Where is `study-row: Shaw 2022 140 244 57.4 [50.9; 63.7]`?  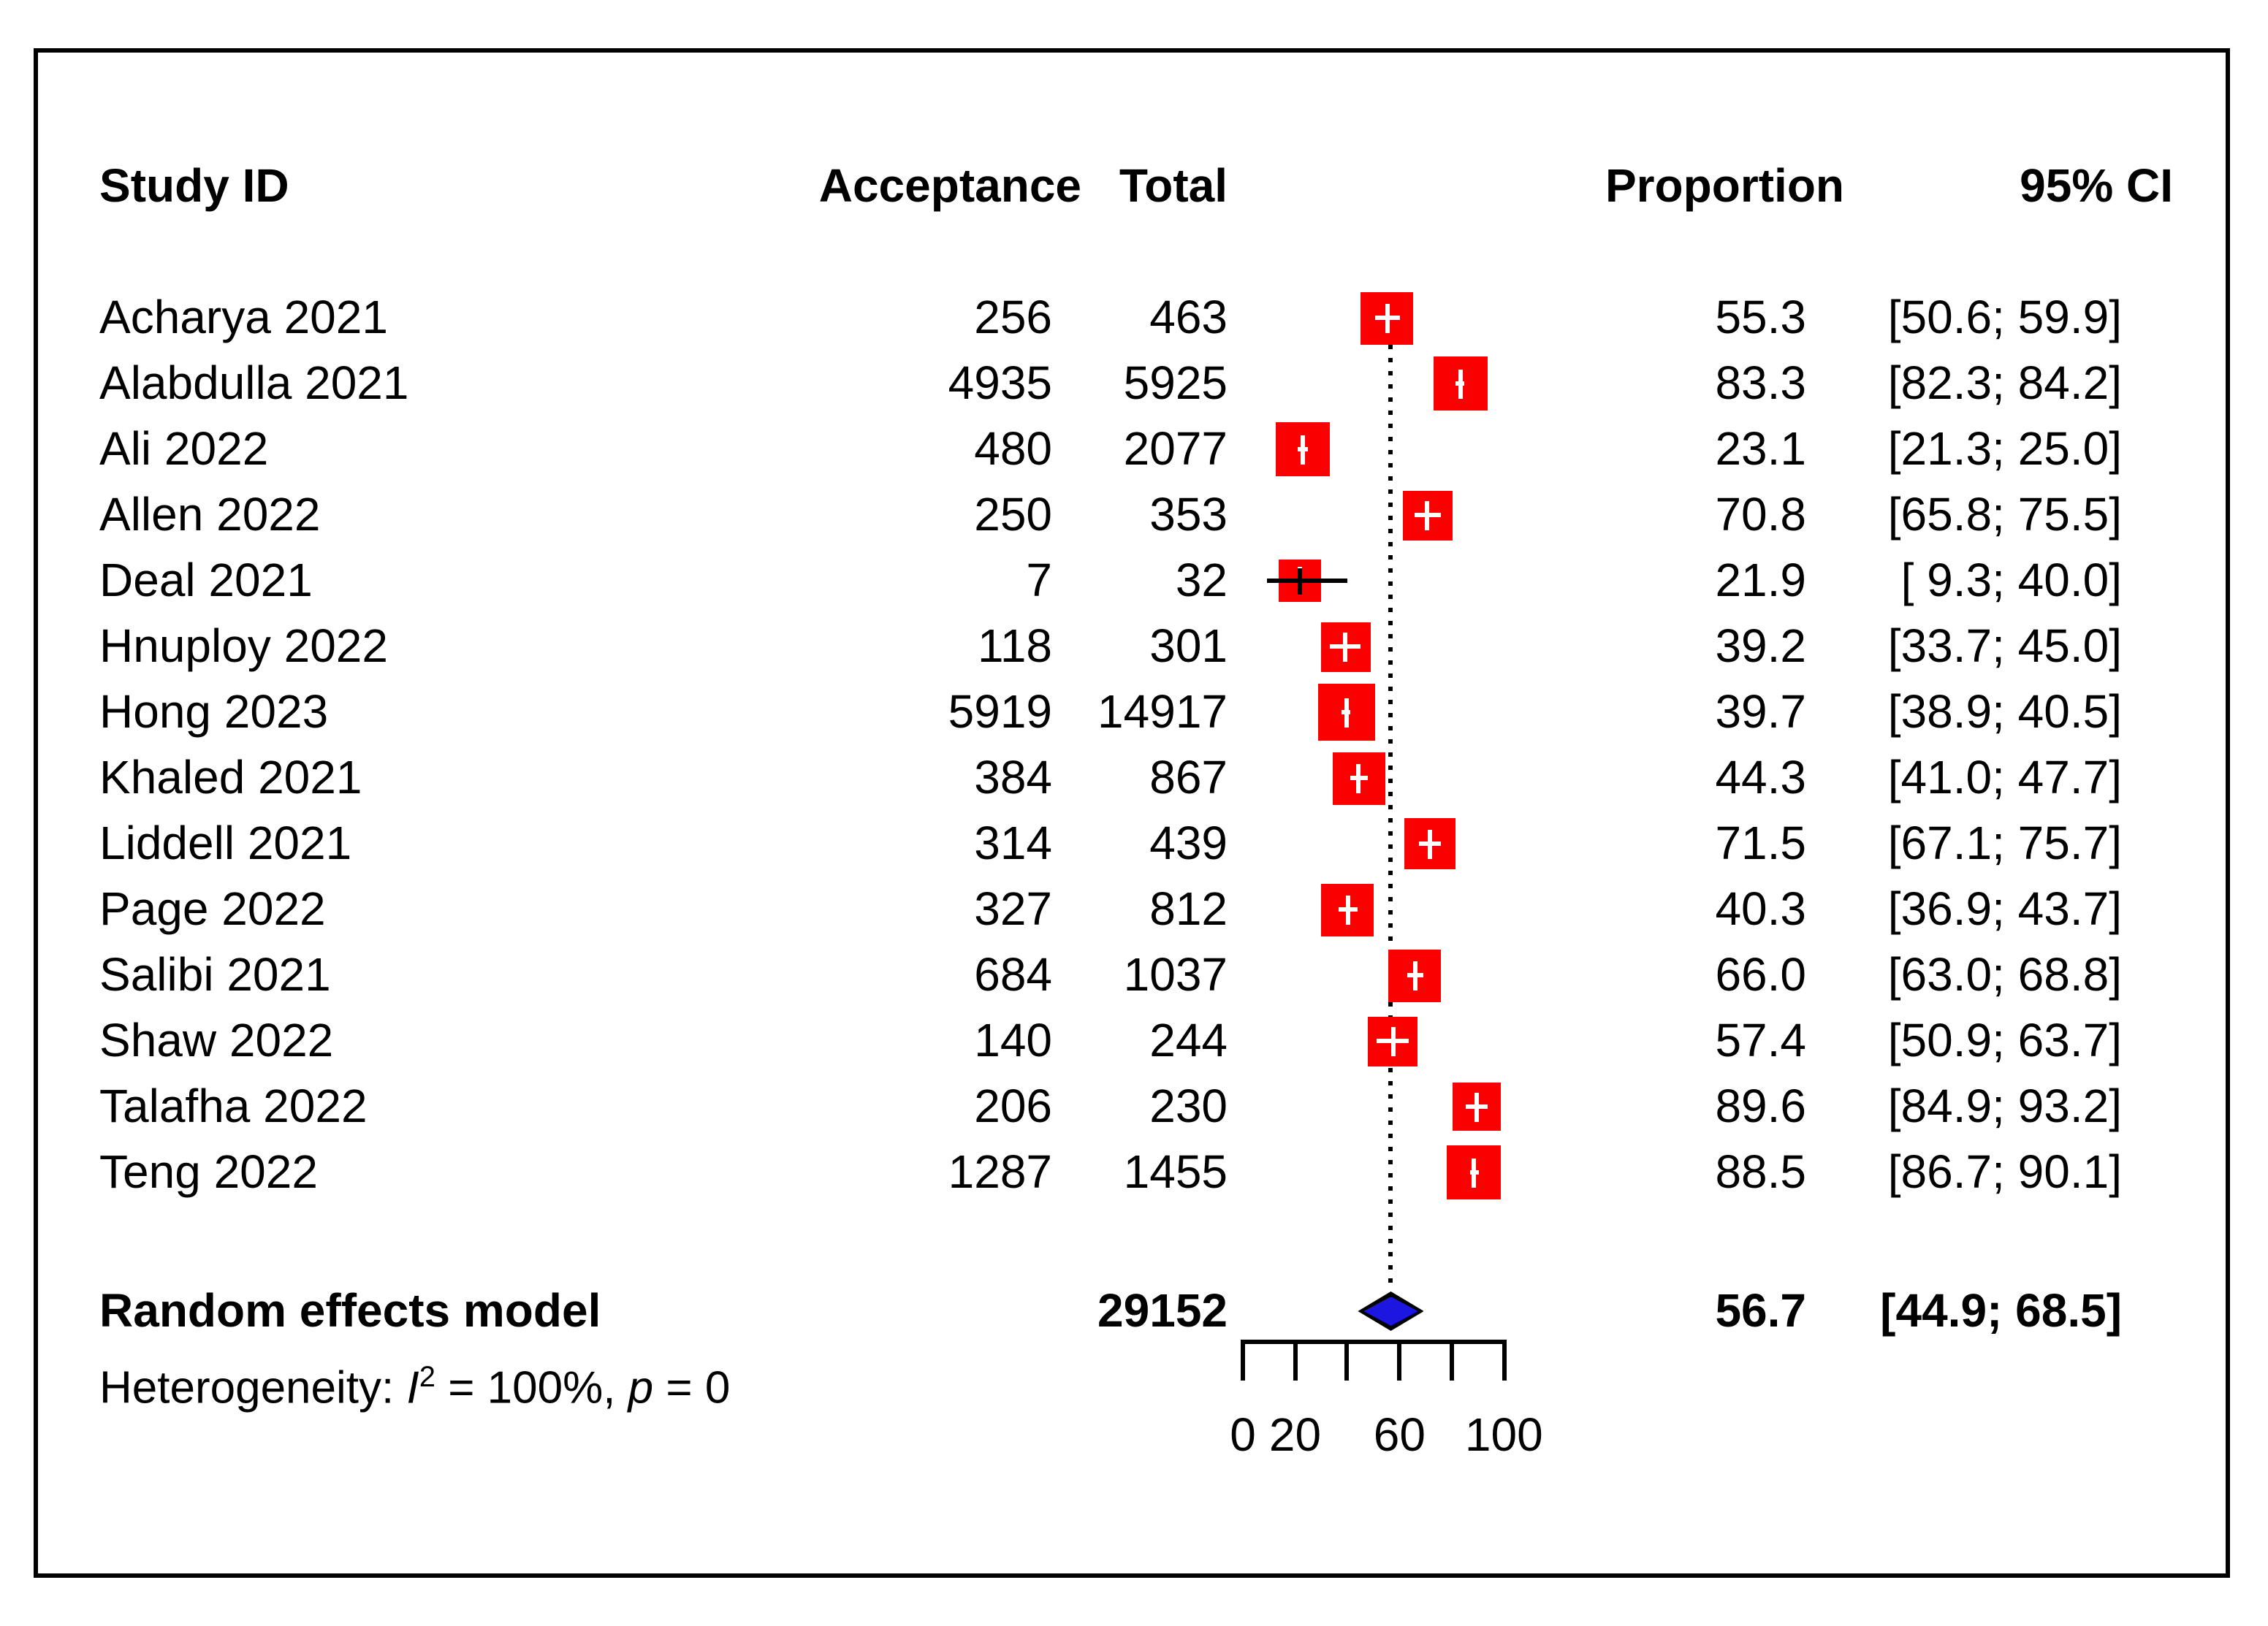
study-row: Shaw 2022 140 244 57.4 [50.9; 63.7] is located at coordinates (1134, 1041).